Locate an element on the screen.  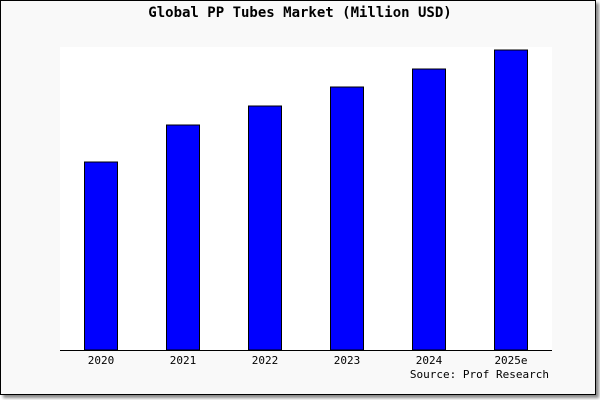
x-tick-label: 2024 is located at coordinates (429, 360).